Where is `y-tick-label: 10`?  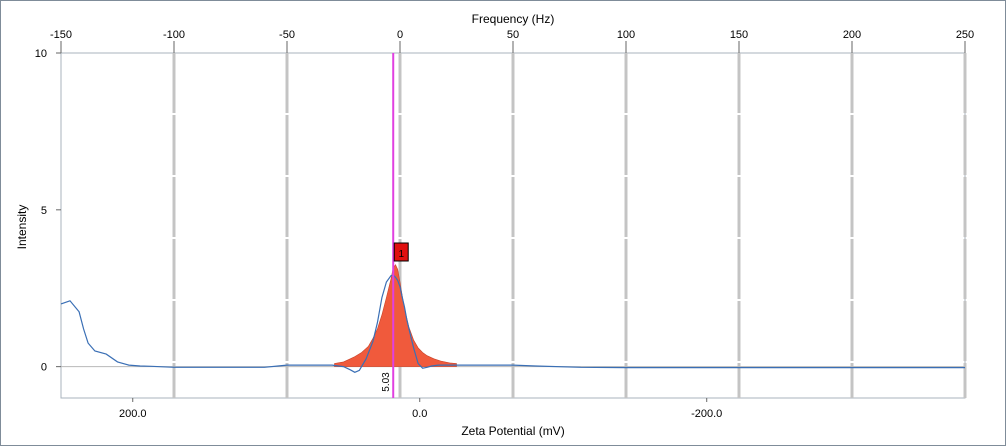 y-tick-label: 10 is located at coordinates (41, 54).